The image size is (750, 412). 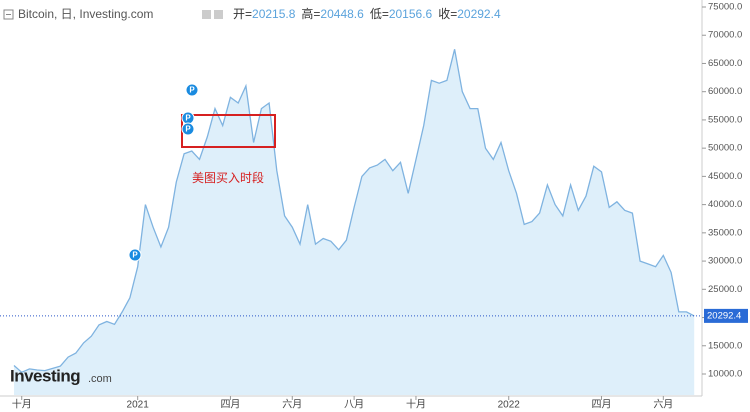 I want to click on ohlc-value: 20448.6, so click(x=342, y=14).